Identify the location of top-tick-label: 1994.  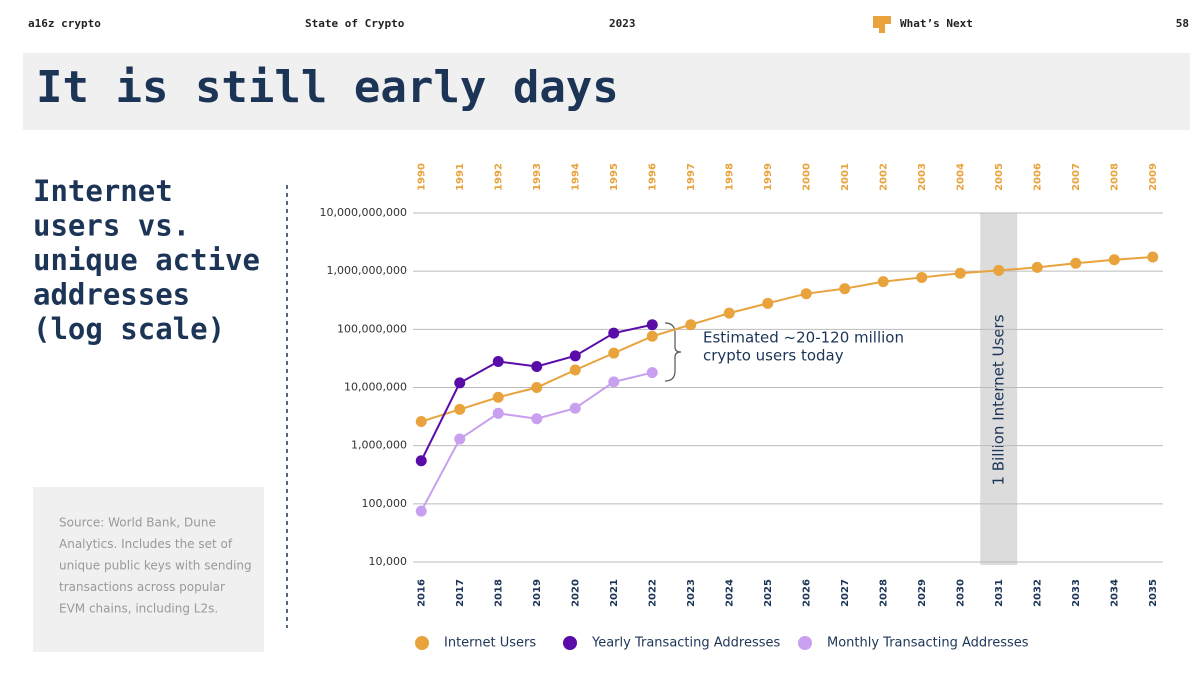
(575, 177).